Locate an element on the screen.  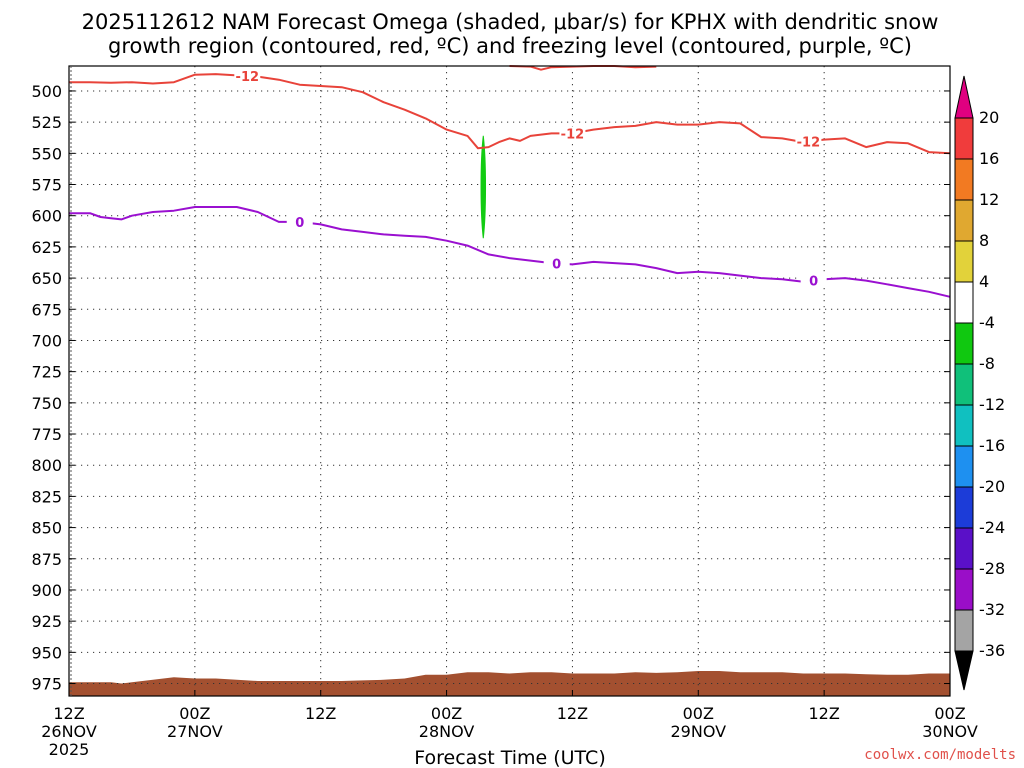
contour-minus12-label-0: -12 is located at coordinates (248, 77).